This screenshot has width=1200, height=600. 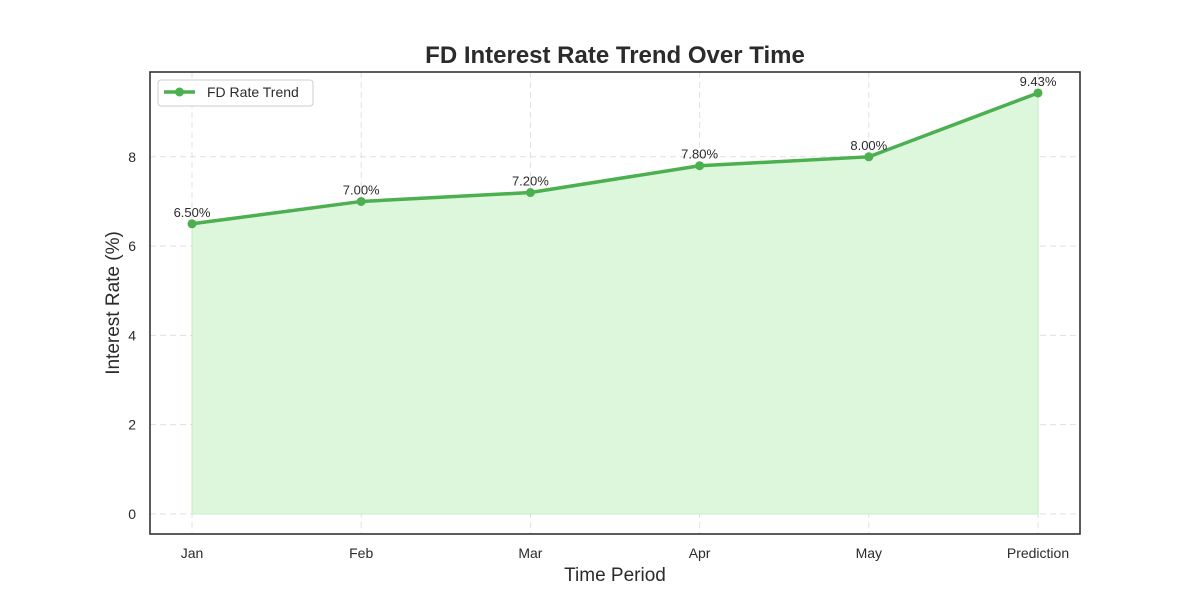 What do you see at coordinates (192, 553) in the screenshot?
I see `x-tick-label: Jan` at bounding box center [192, 553].